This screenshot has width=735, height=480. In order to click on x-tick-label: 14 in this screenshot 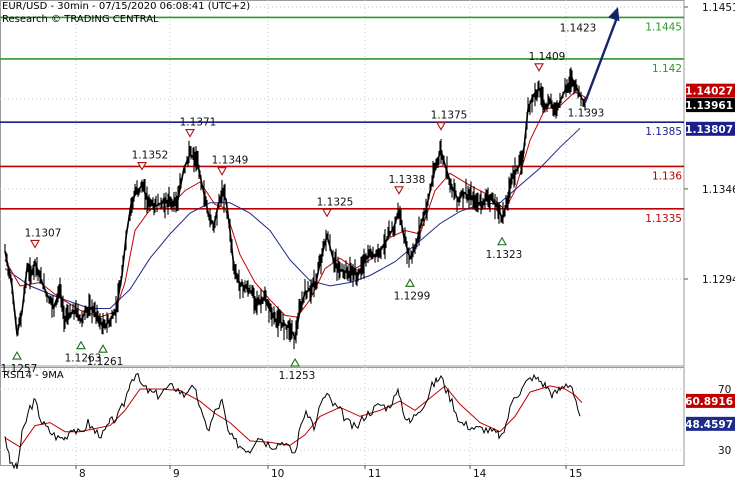, I will do `click(480, 474)`.